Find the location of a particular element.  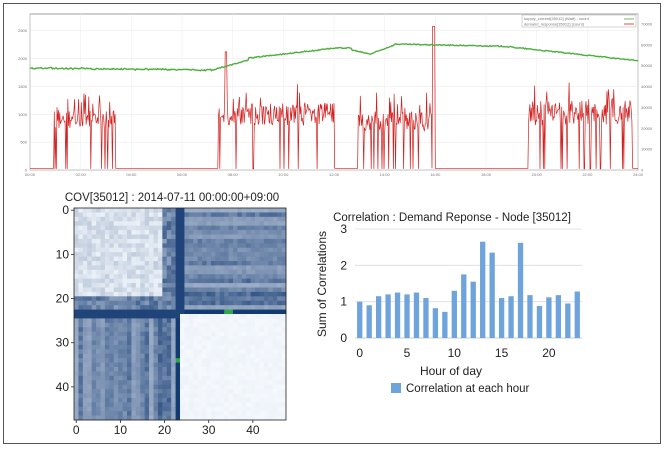

heatmap-y-tick-label: 0 is located at coordinates (65, 210).